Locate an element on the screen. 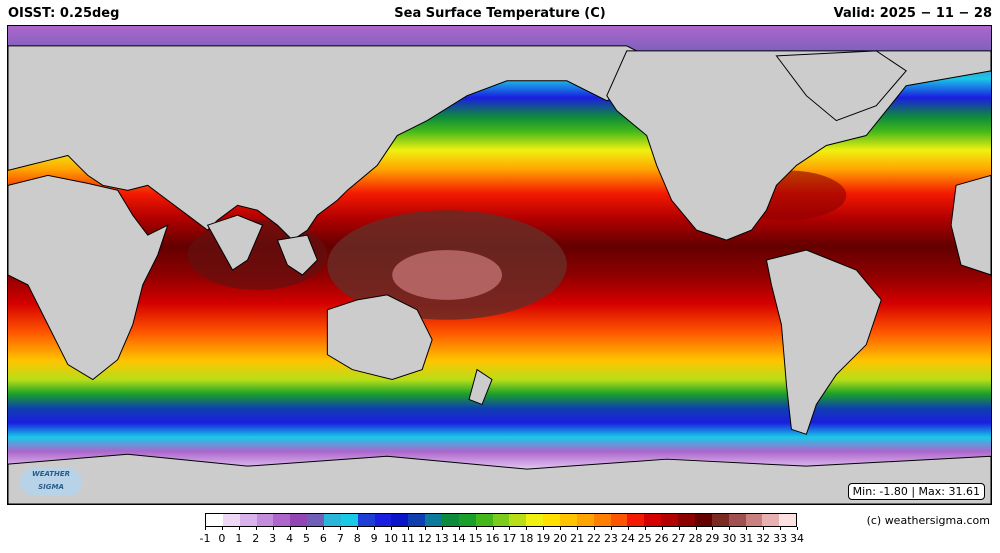 The height and width of the screenshot is (553, 1000). colorbar-tick-label: 27 is located at coordinates (678, 538).